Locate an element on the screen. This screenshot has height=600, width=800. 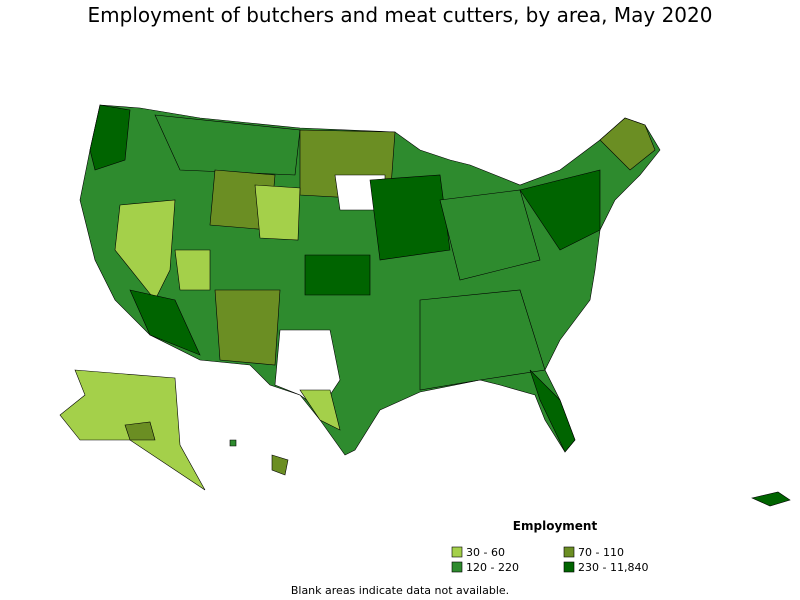
legend-label: 70 - 110 is located at coordinates (601, 552).